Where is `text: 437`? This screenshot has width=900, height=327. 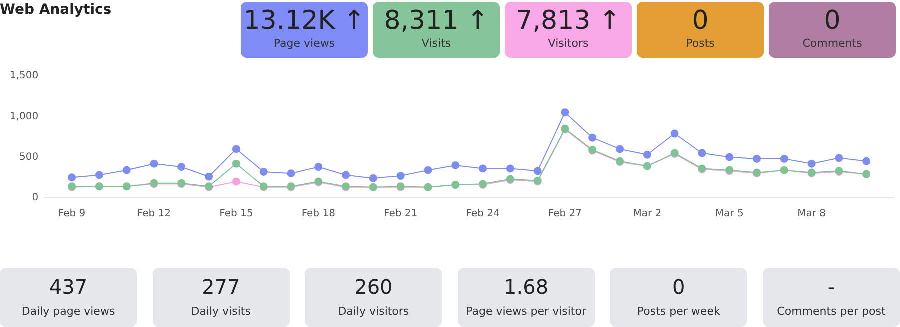
text: 437 is located at coordinates (68, 287).